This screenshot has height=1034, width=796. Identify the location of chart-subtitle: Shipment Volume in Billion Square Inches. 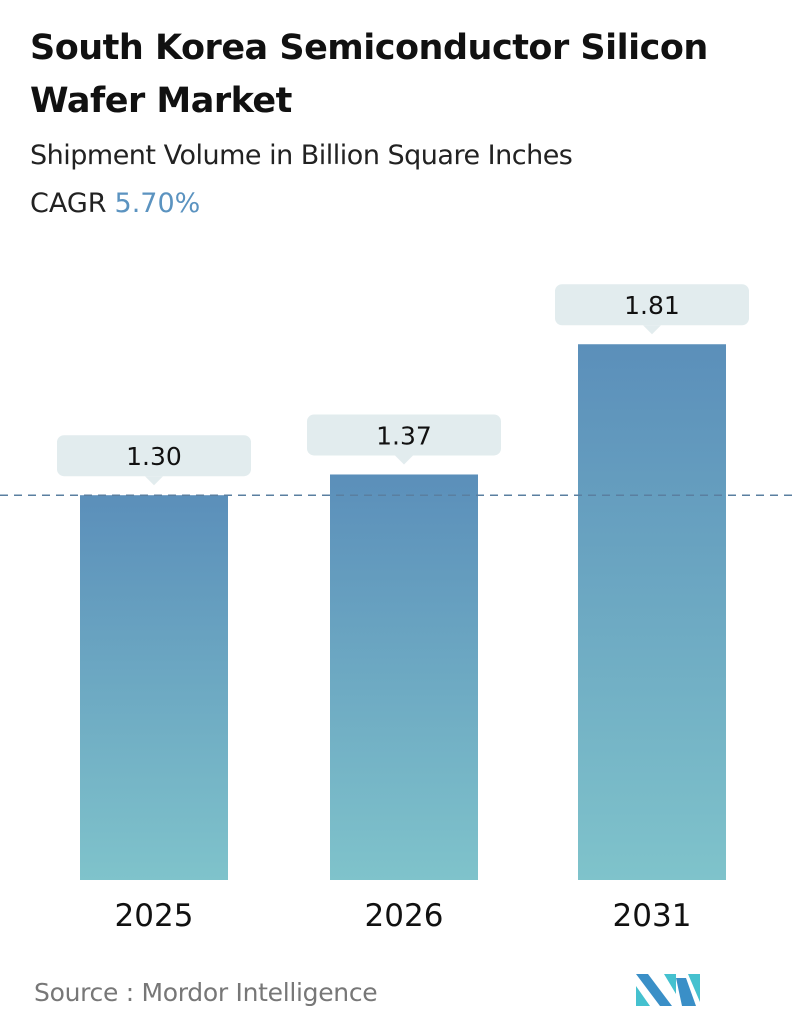
(301, 155).